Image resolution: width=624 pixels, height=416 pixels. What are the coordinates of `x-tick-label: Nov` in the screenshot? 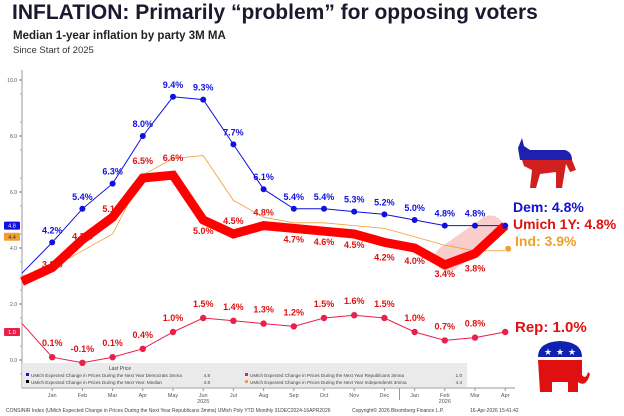 It's located at (354, 396).